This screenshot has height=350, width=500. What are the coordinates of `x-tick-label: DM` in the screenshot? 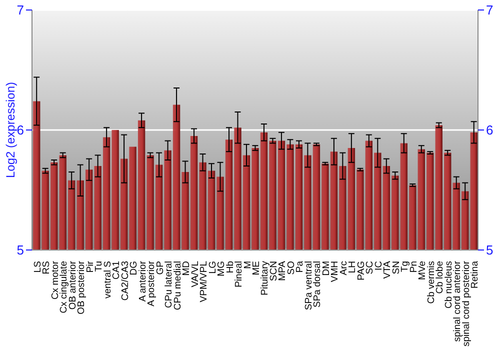 It's located at (326, 268).